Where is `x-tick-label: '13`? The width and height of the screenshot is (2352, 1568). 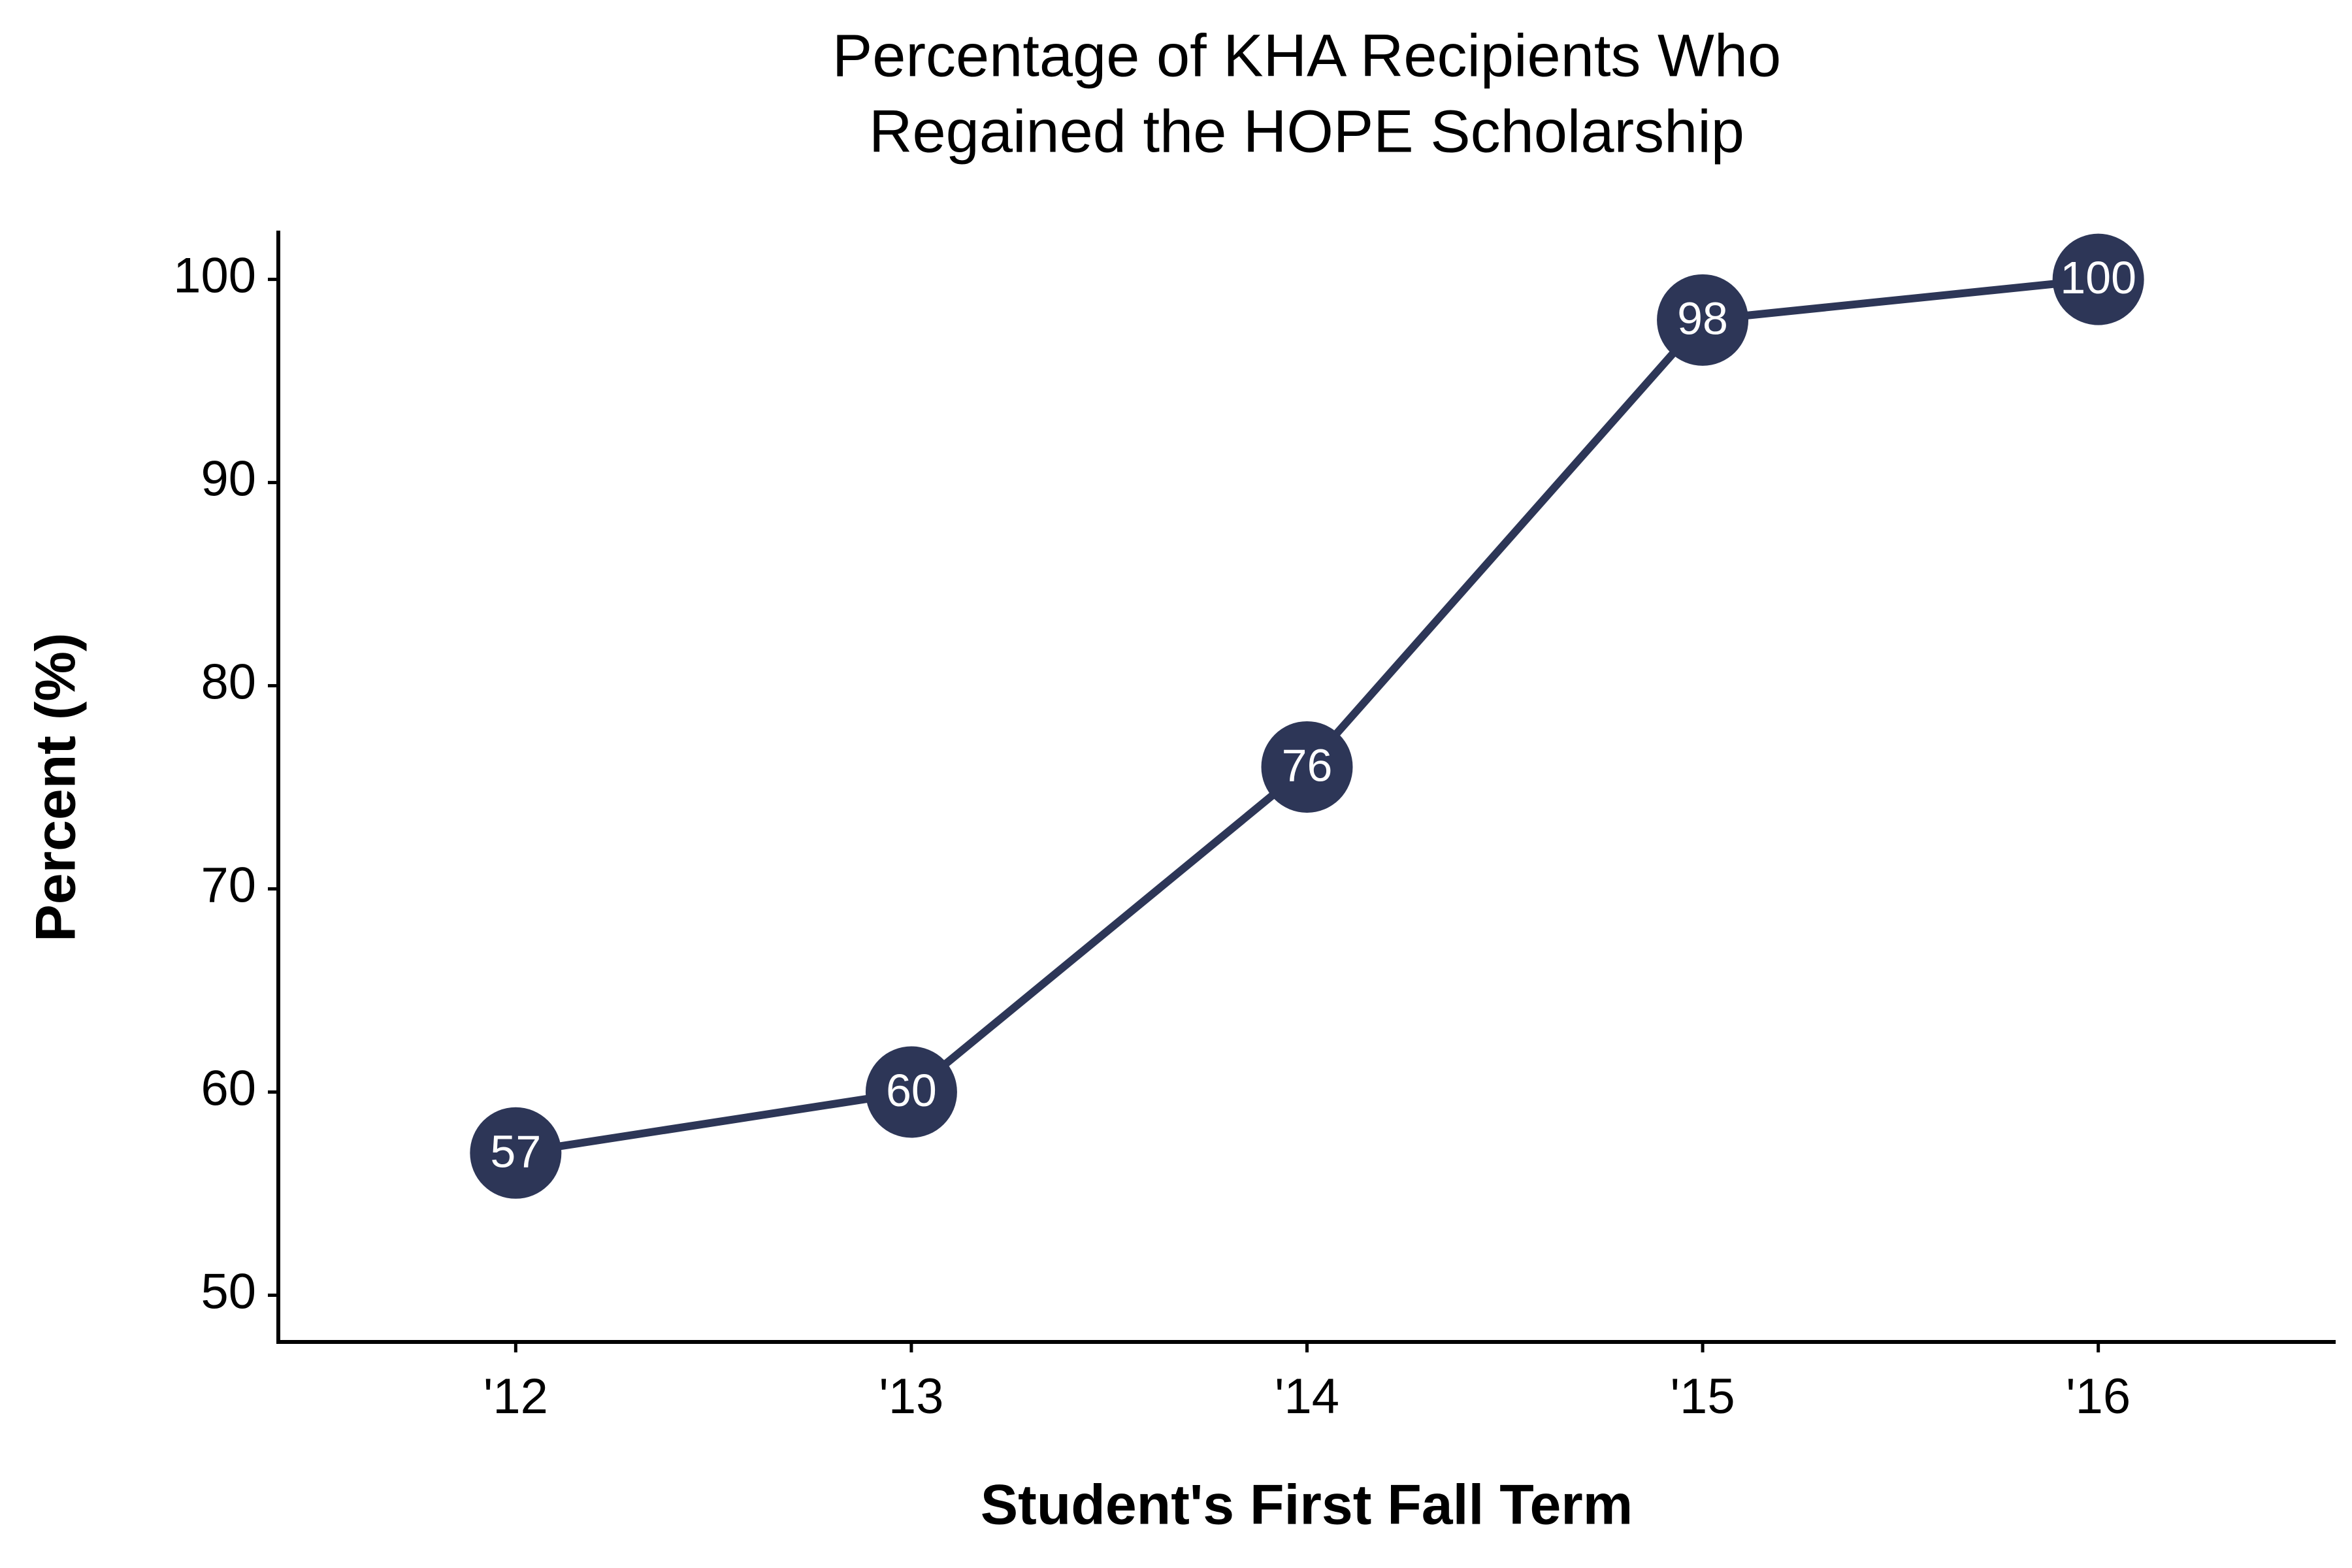 x-tick-label: '13 is located at coordinates (911, 1396).